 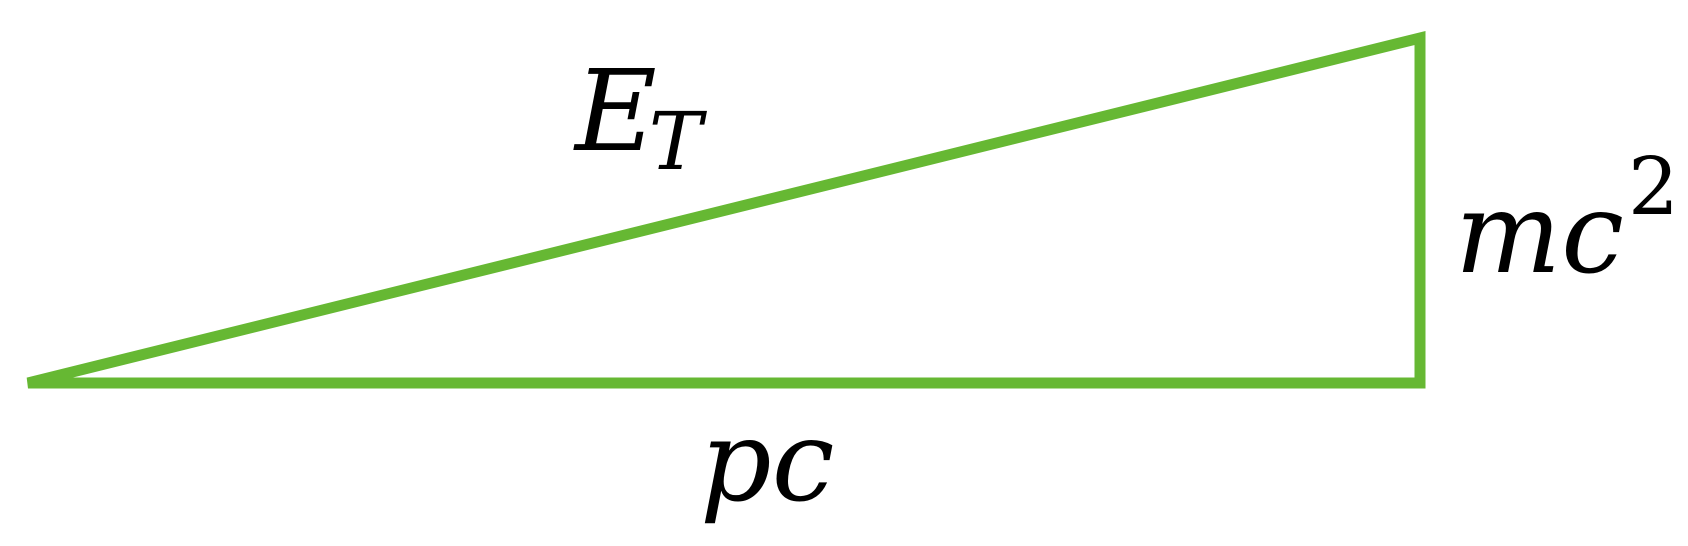 I want to click on leg-label: mc2, so click(x=1567, y=219).